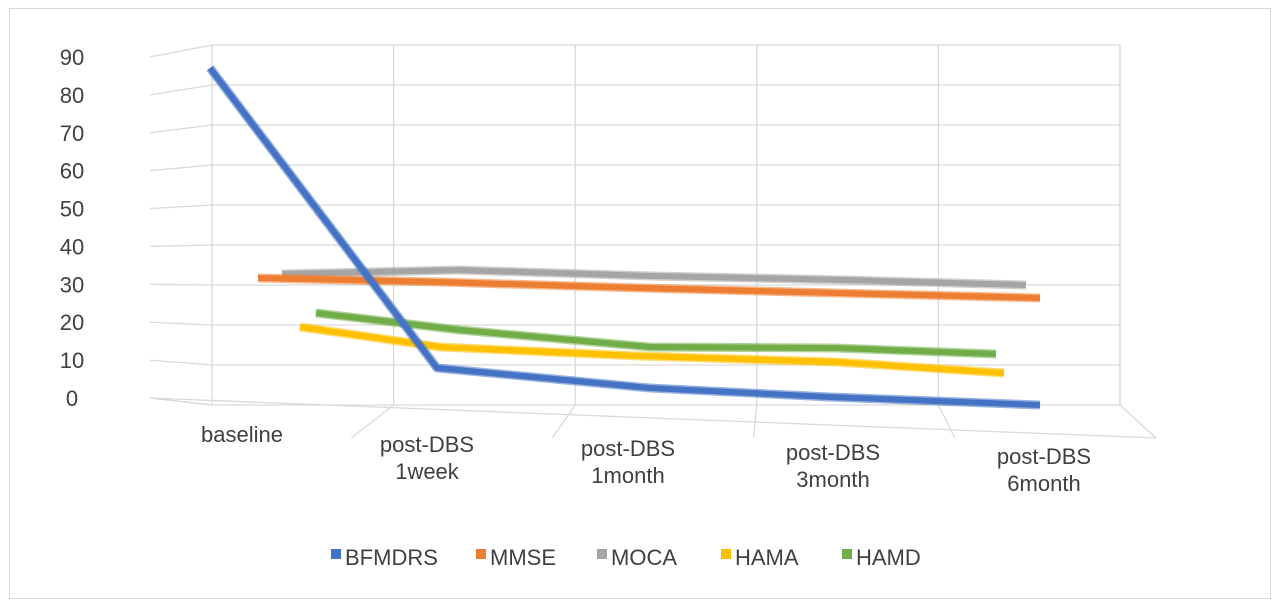 The width and height of the screenshot is (1280, 609). What do you see at coordinates (832, 479) in the screenshot?
I see `x-category-label: 3month` at bounding box center [832, 479].